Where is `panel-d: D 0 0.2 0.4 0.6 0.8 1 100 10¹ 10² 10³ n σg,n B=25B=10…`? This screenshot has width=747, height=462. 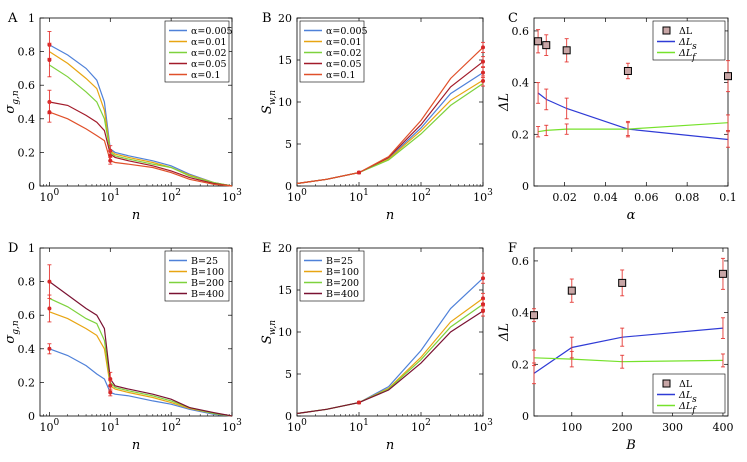 panel-d: D 0 0.2 0.4 0.6 0.8 1 100 10¹ 10² 10³ n σg,n B=25B=10… is located at coordinates (122, 347).